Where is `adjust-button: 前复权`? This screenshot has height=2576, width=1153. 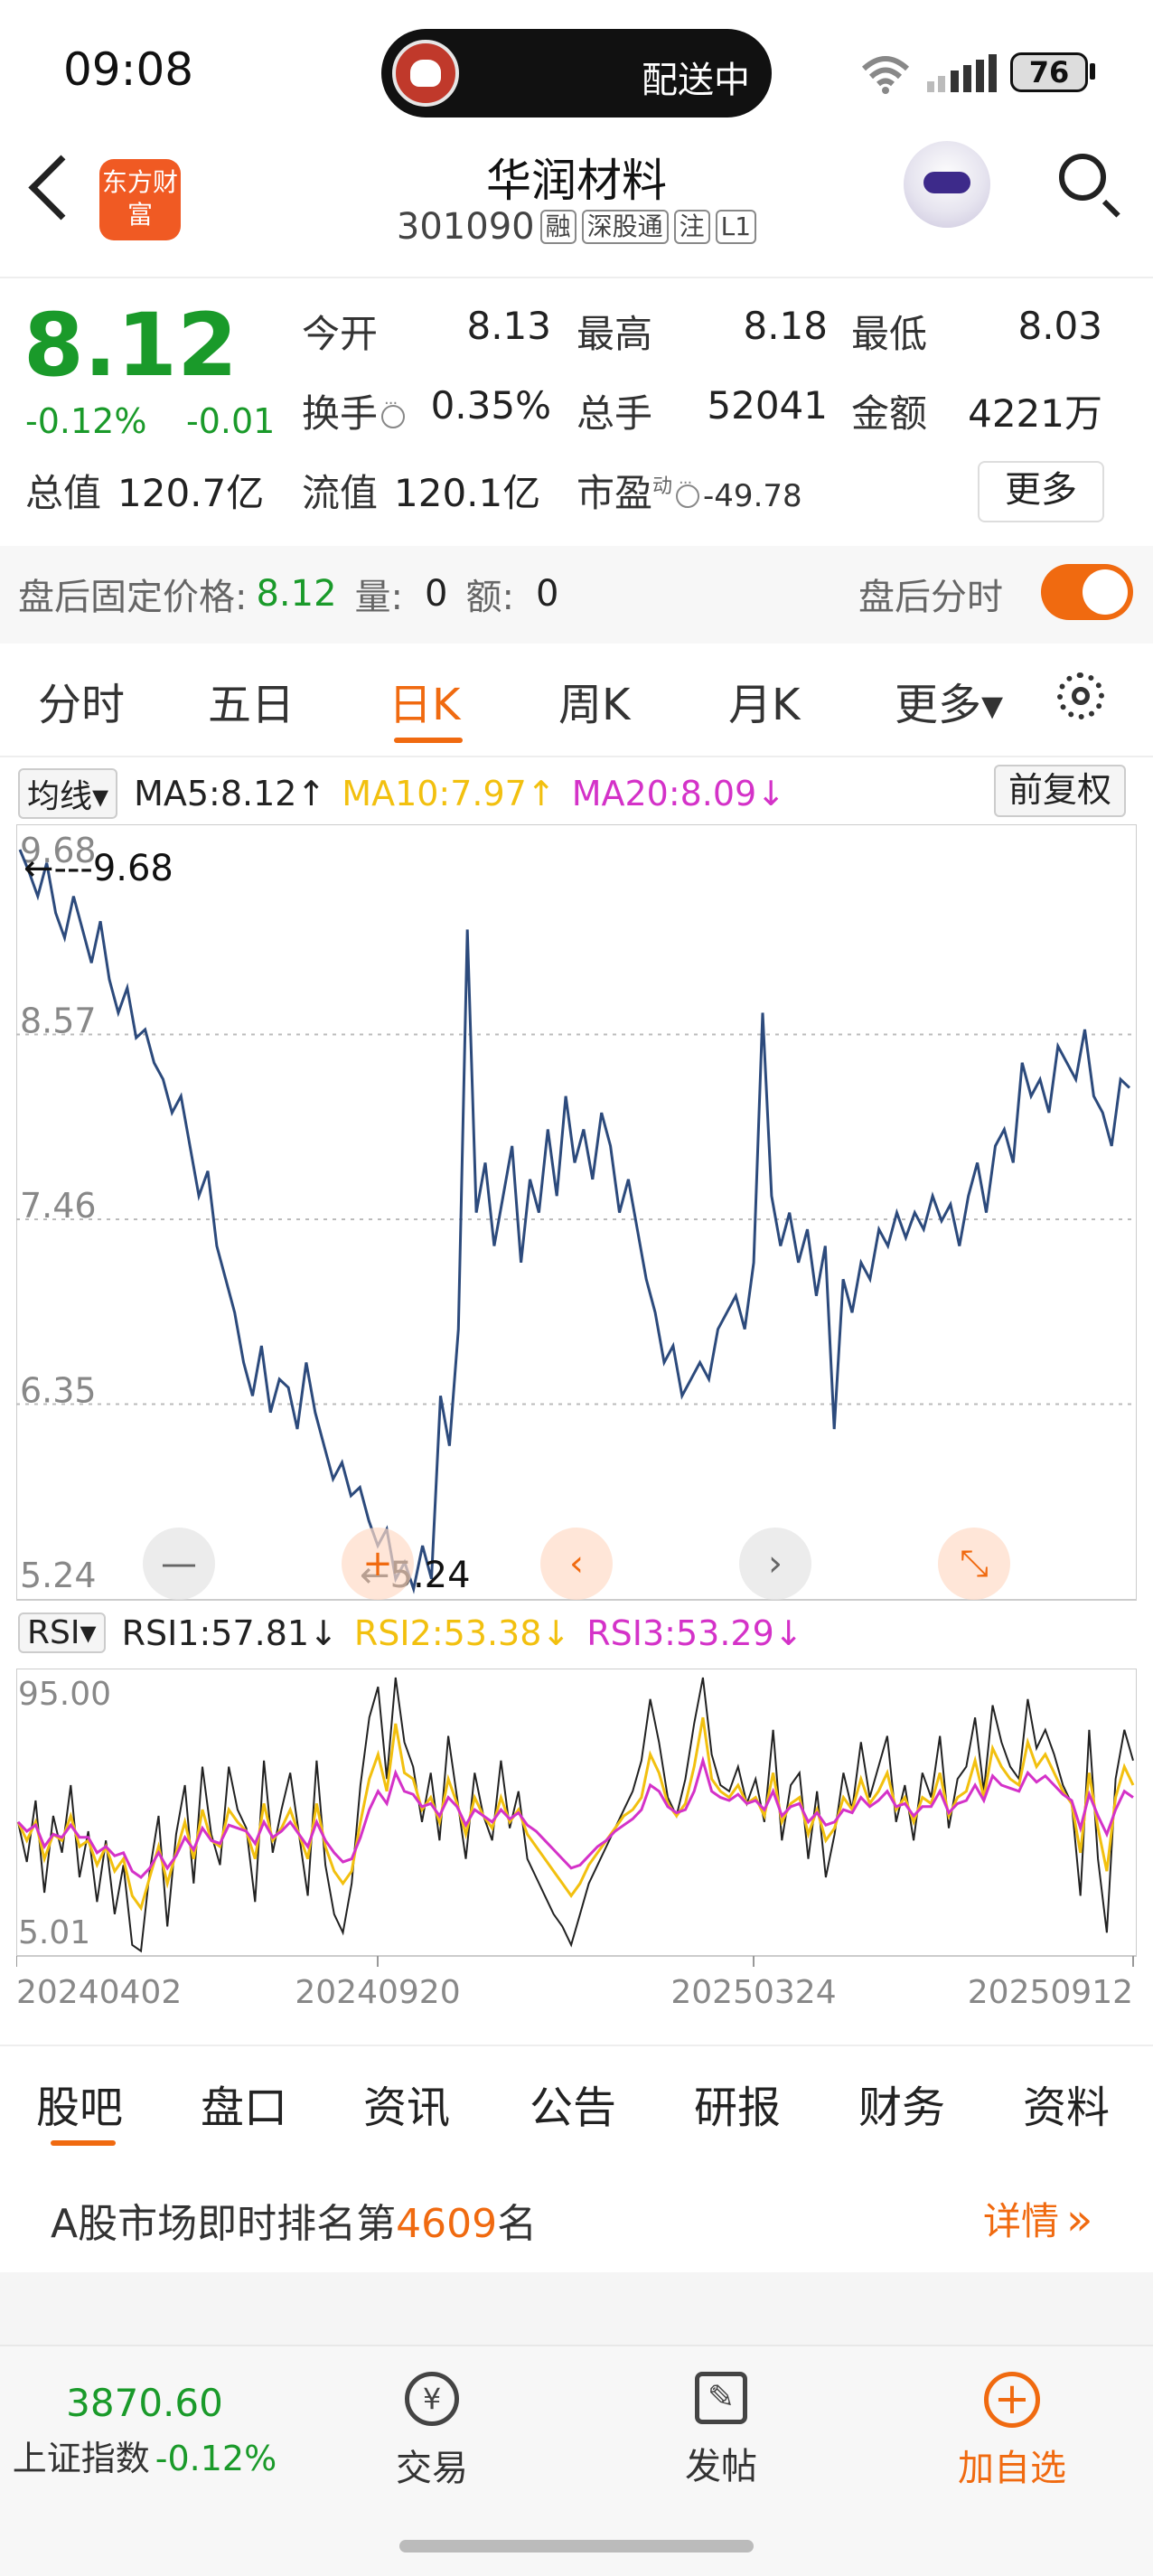
adjust-button: 前复权 is located at coordinates (1060, 791).